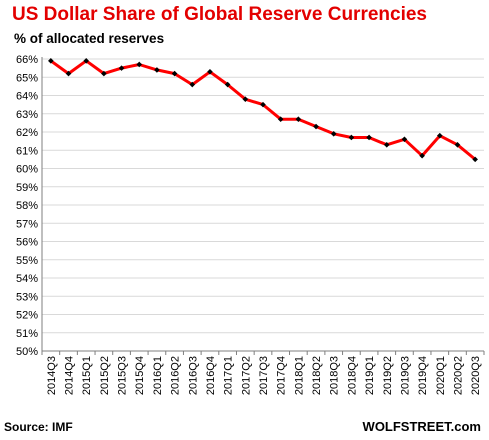 This screenshot has width=489, height=440. I want to click on x-tick-label: 2016Q2, so click(176, 375).